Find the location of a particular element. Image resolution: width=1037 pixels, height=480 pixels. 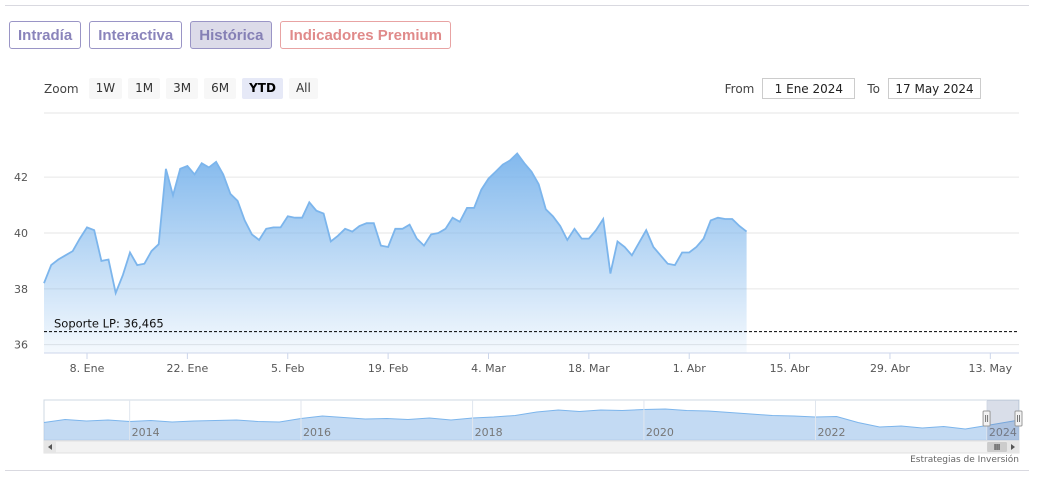

to-label: To is located at coordinates (873, 88).